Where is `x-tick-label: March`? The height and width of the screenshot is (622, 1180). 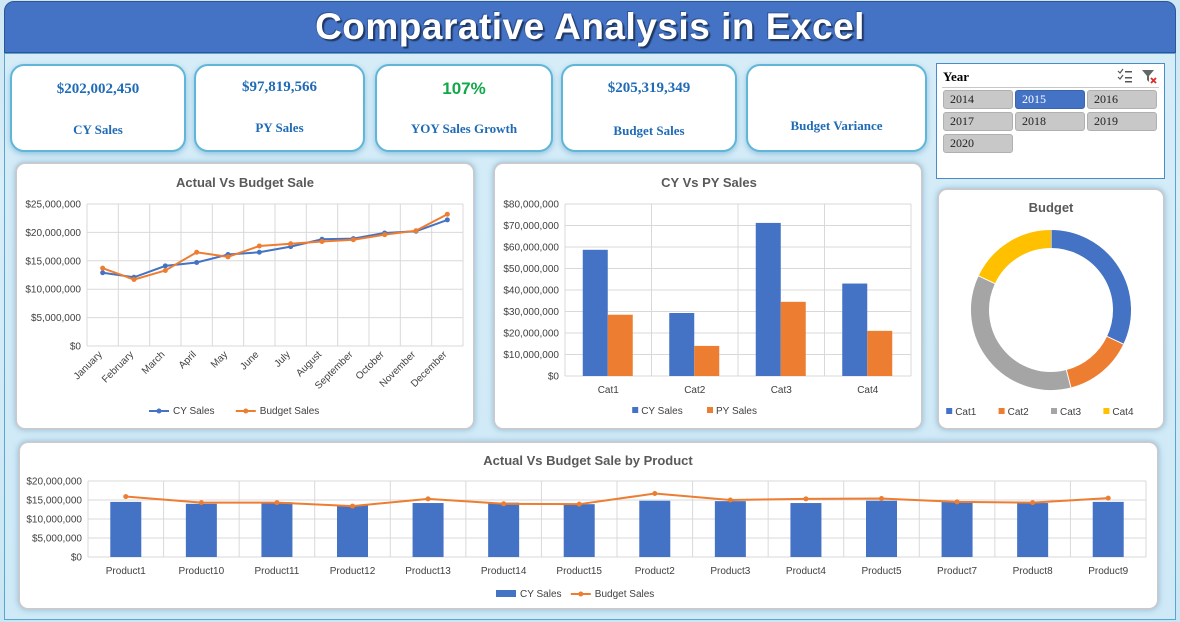
x-tick-label: March is located at coordinates (153, 362).